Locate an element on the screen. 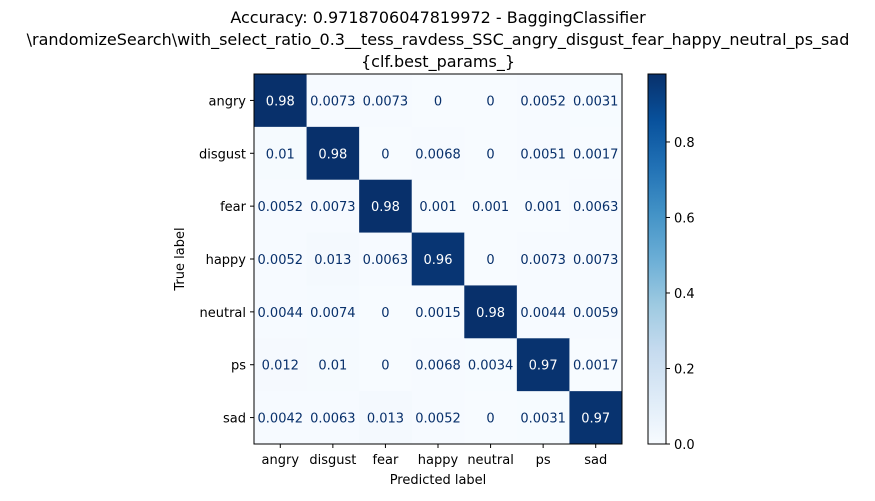  cell-value-label: 0.0042 is located at coordinates (281, 419).